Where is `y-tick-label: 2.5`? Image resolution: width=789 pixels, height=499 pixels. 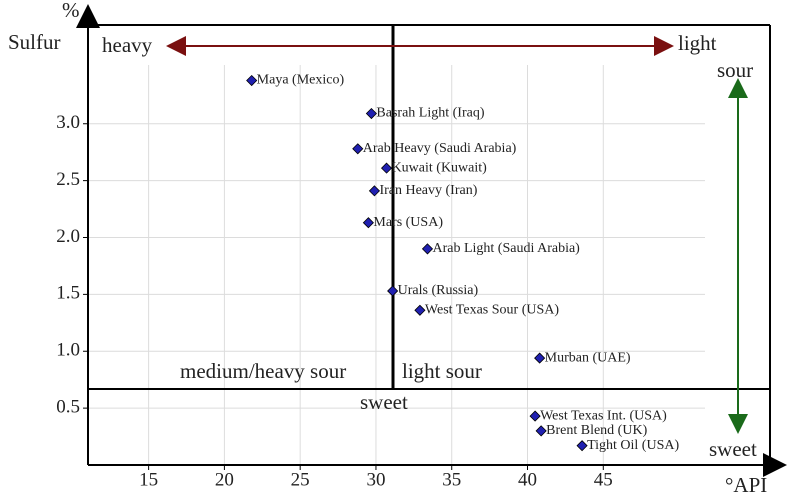 y-tick-label: 2.5 is located at coordinates (68, 179).